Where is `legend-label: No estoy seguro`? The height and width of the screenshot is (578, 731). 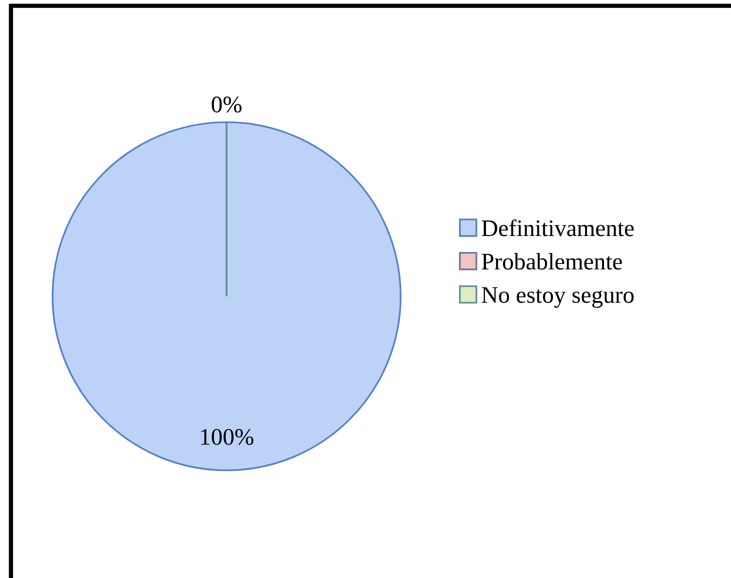 legend-label: No estoy seguro is located at coordinates (558, 297).